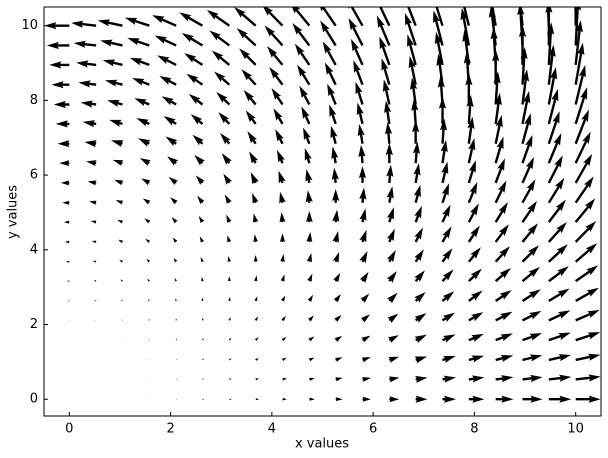 Image resolution: width=608 pixels, height=458 pixels. What do you see at coordinates (34, 249) in the screenshot?
I see `y-tick-label: 4` at bounding box center [34, 249].